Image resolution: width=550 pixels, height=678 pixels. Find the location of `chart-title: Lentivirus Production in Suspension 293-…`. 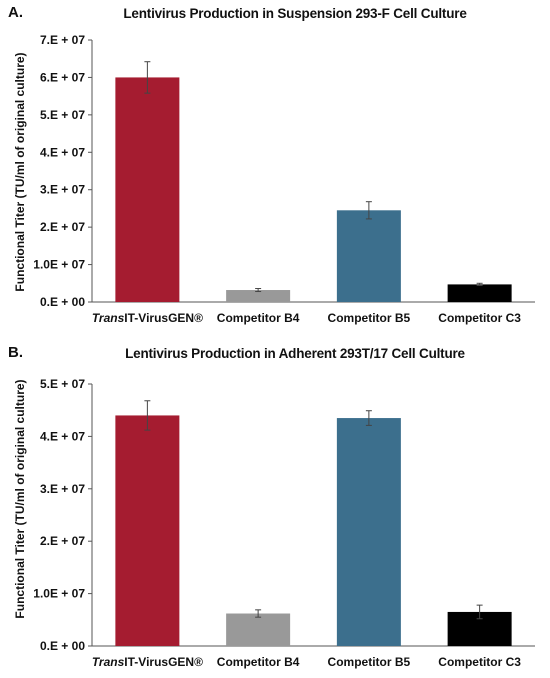

chart-title: Lentivirus Production in Suspension 293-… is located at coordinates (295, 13).